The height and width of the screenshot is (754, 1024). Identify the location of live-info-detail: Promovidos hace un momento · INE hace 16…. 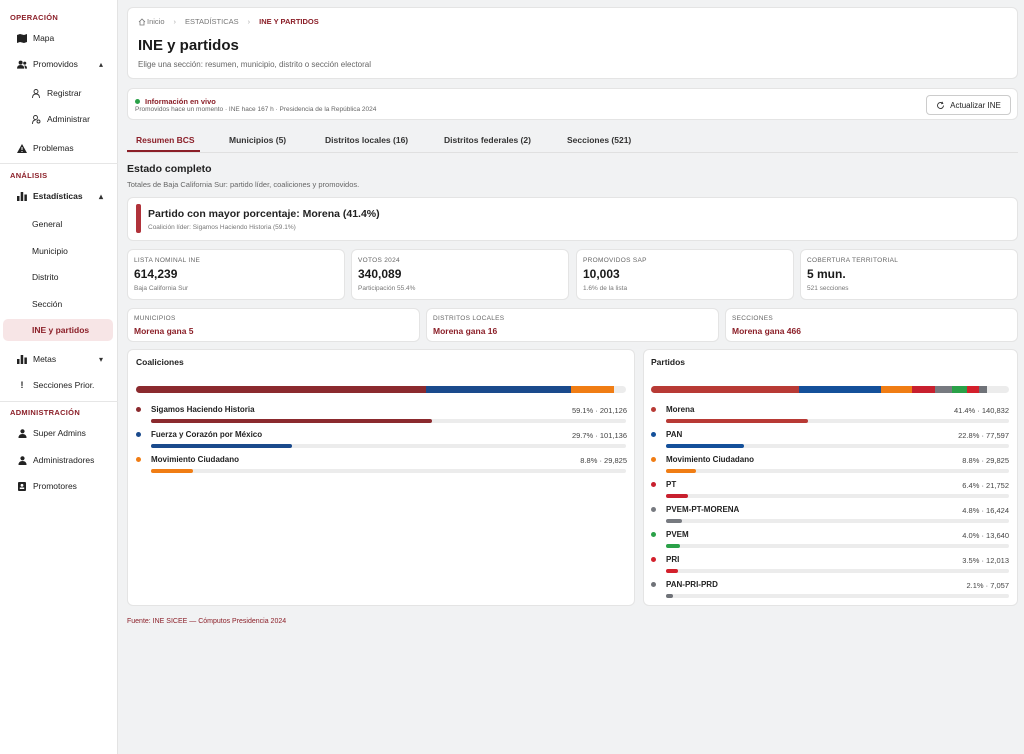
(256, 109).